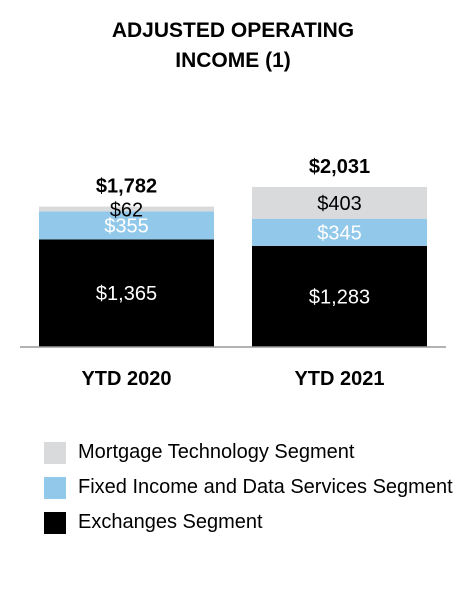 The height and width of the screenshot is (600, 466). I want to click on data-label-1-ytd-2020: $1,365, so click(126, 294).